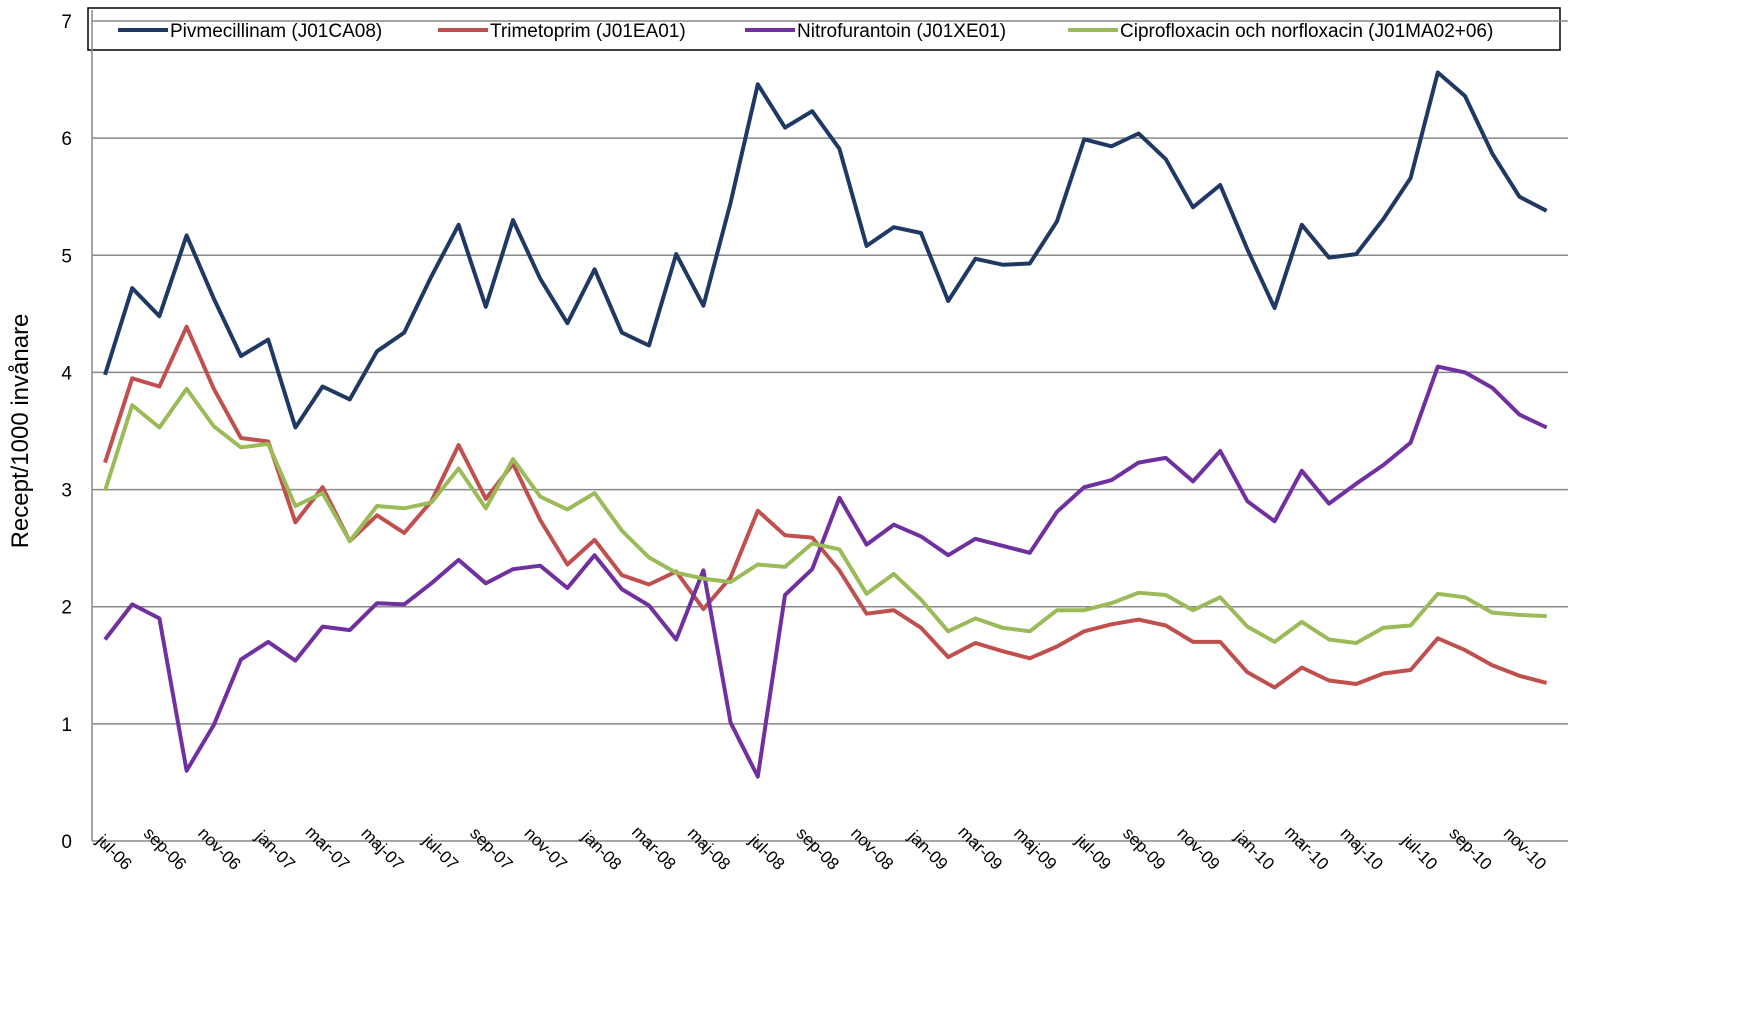 The height and width of the screenshot is (1027, 1756). Describe the element at coordinates (382, 849) in the screenshot. I see `x-tick-label: maj-07` at that location.